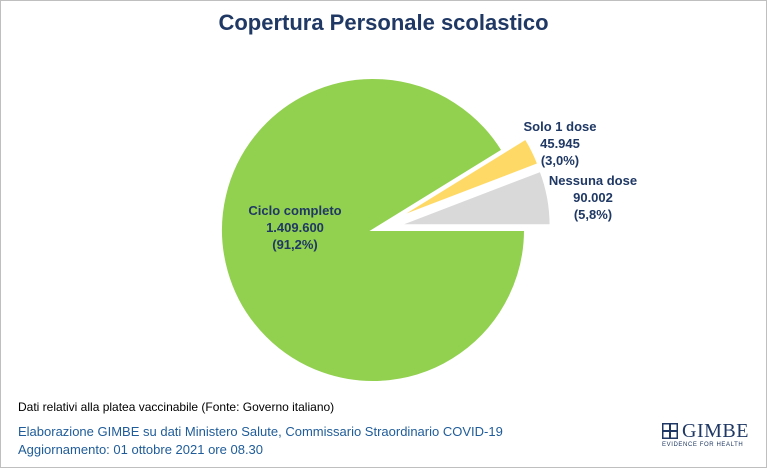  What do you see at coordinates (560, 160) in the screenshot?
I see `slice-label-percent: (3,0%)` at bounding box center [560, 160].